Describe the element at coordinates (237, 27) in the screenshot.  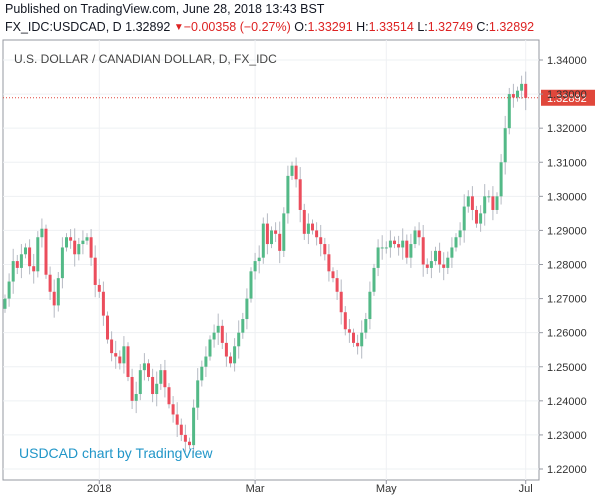
I see `change: −0.00358 (−0.27%)` at that location.